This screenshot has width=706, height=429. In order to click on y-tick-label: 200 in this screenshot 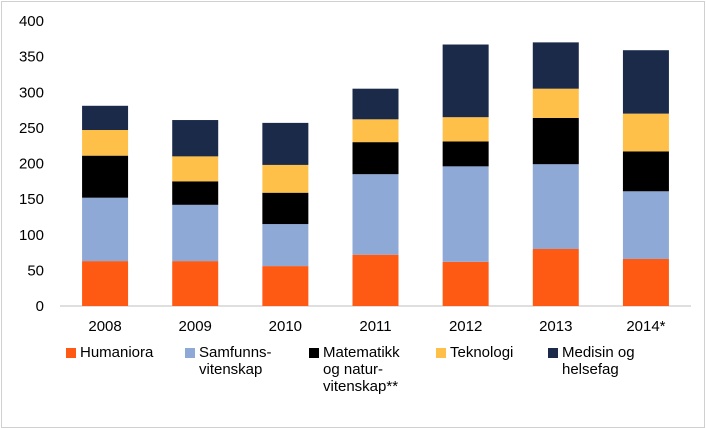, I will do `click(31, 164)`.